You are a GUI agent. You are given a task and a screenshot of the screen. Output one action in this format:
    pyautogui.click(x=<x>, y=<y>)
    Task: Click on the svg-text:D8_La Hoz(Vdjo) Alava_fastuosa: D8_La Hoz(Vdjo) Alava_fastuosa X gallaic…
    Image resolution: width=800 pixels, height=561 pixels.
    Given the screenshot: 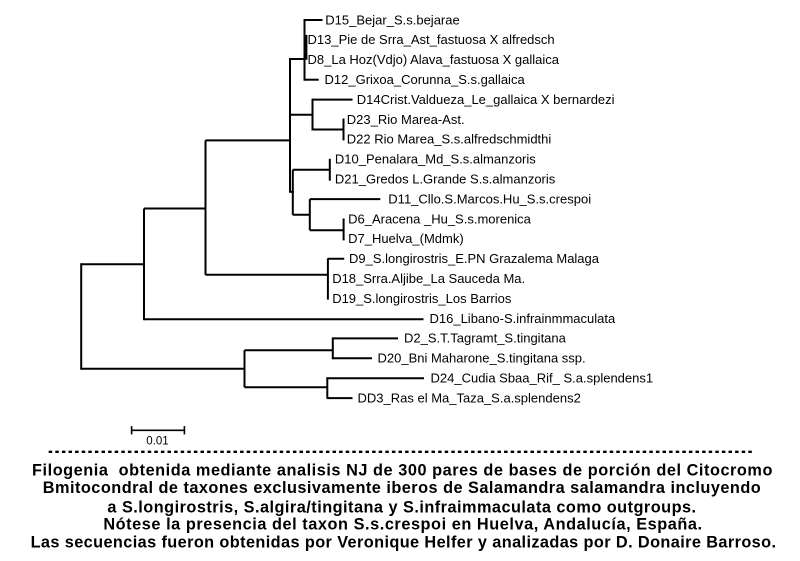 What is the action you would take?
    pyautogui.click(x=434, y=59)
    